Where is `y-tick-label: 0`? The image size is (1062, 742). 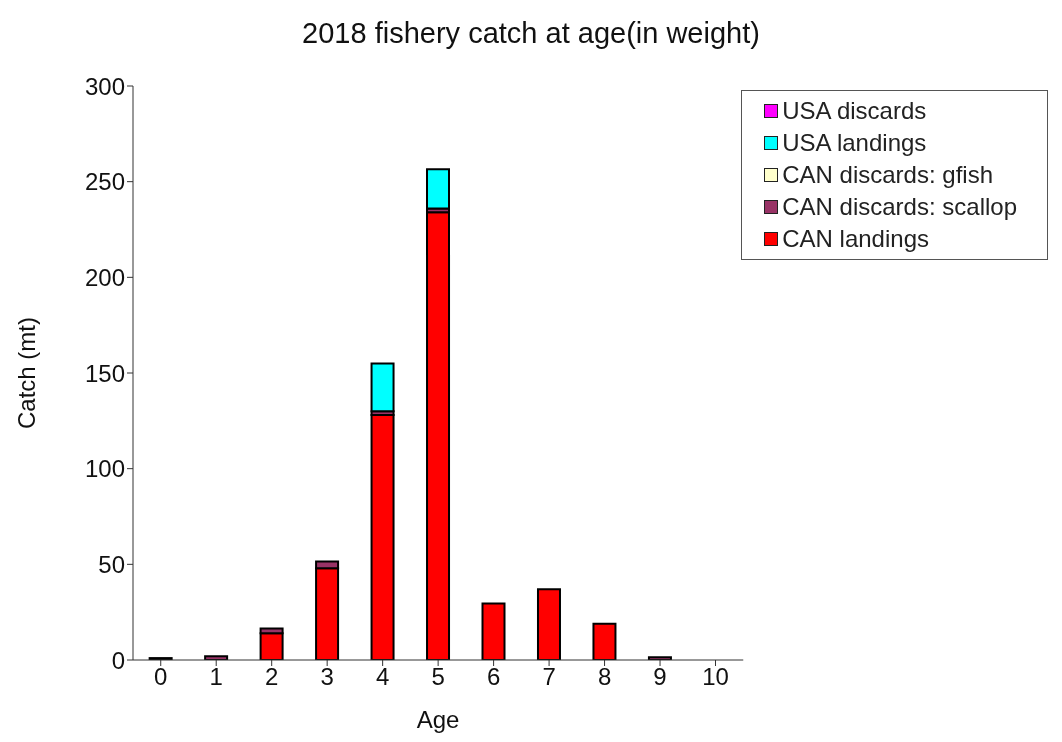 y-tick-label: 0 is located at coordinates (118, 660).